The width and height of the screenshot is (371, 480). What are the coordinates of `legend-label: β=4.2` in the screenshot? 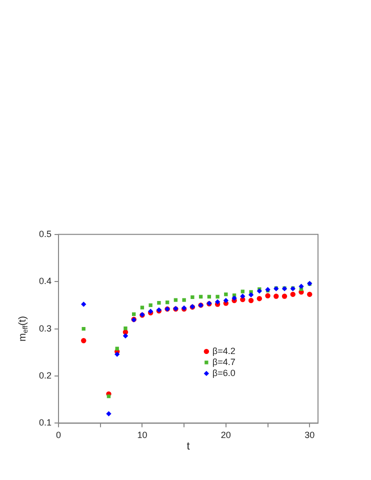 It's located at (224, 351).